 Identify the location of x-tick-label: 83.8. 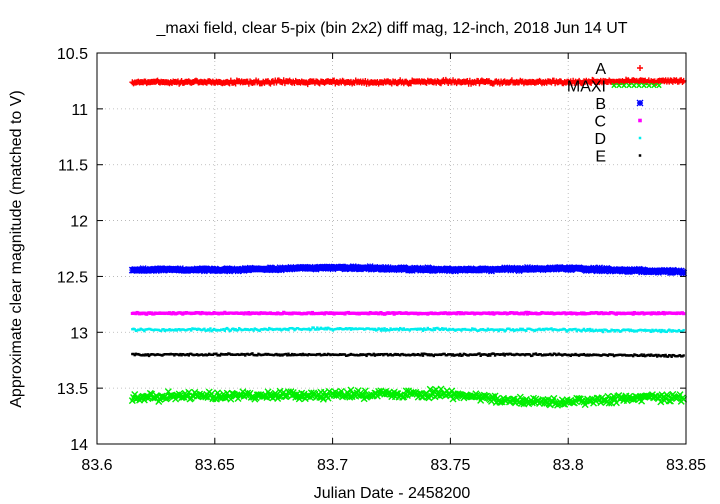
(568, 465).